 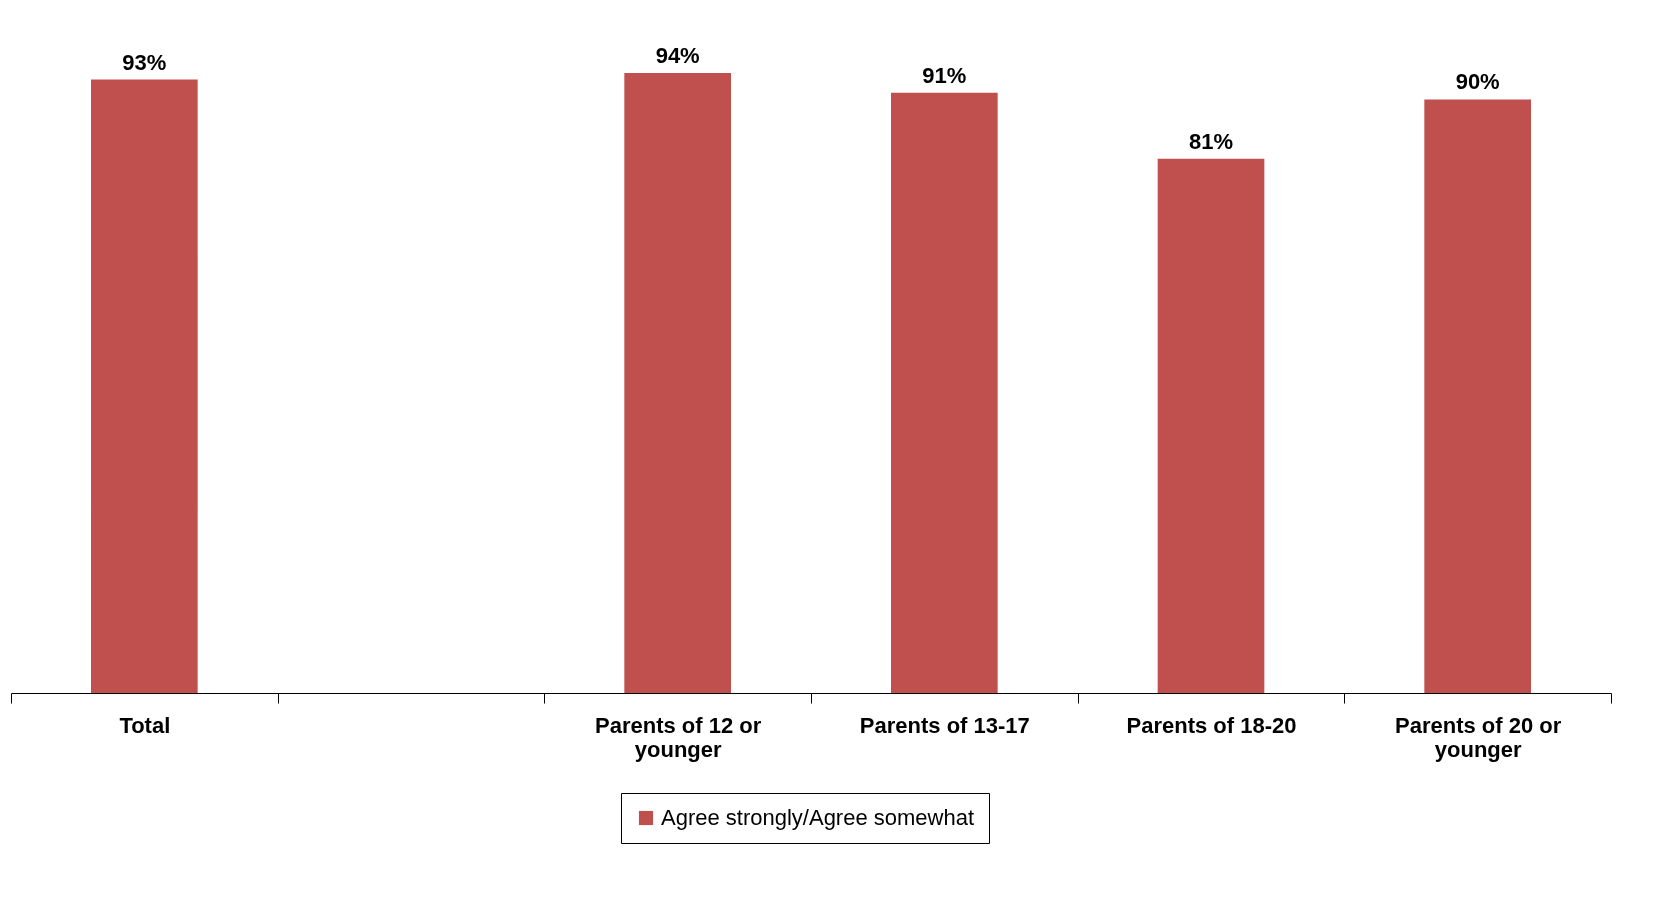 What do you see at coordinates (1211, 725) in the screenshot?
I see `x-tick-label: Parents of 18-20` at bounding box center [1211, 725].